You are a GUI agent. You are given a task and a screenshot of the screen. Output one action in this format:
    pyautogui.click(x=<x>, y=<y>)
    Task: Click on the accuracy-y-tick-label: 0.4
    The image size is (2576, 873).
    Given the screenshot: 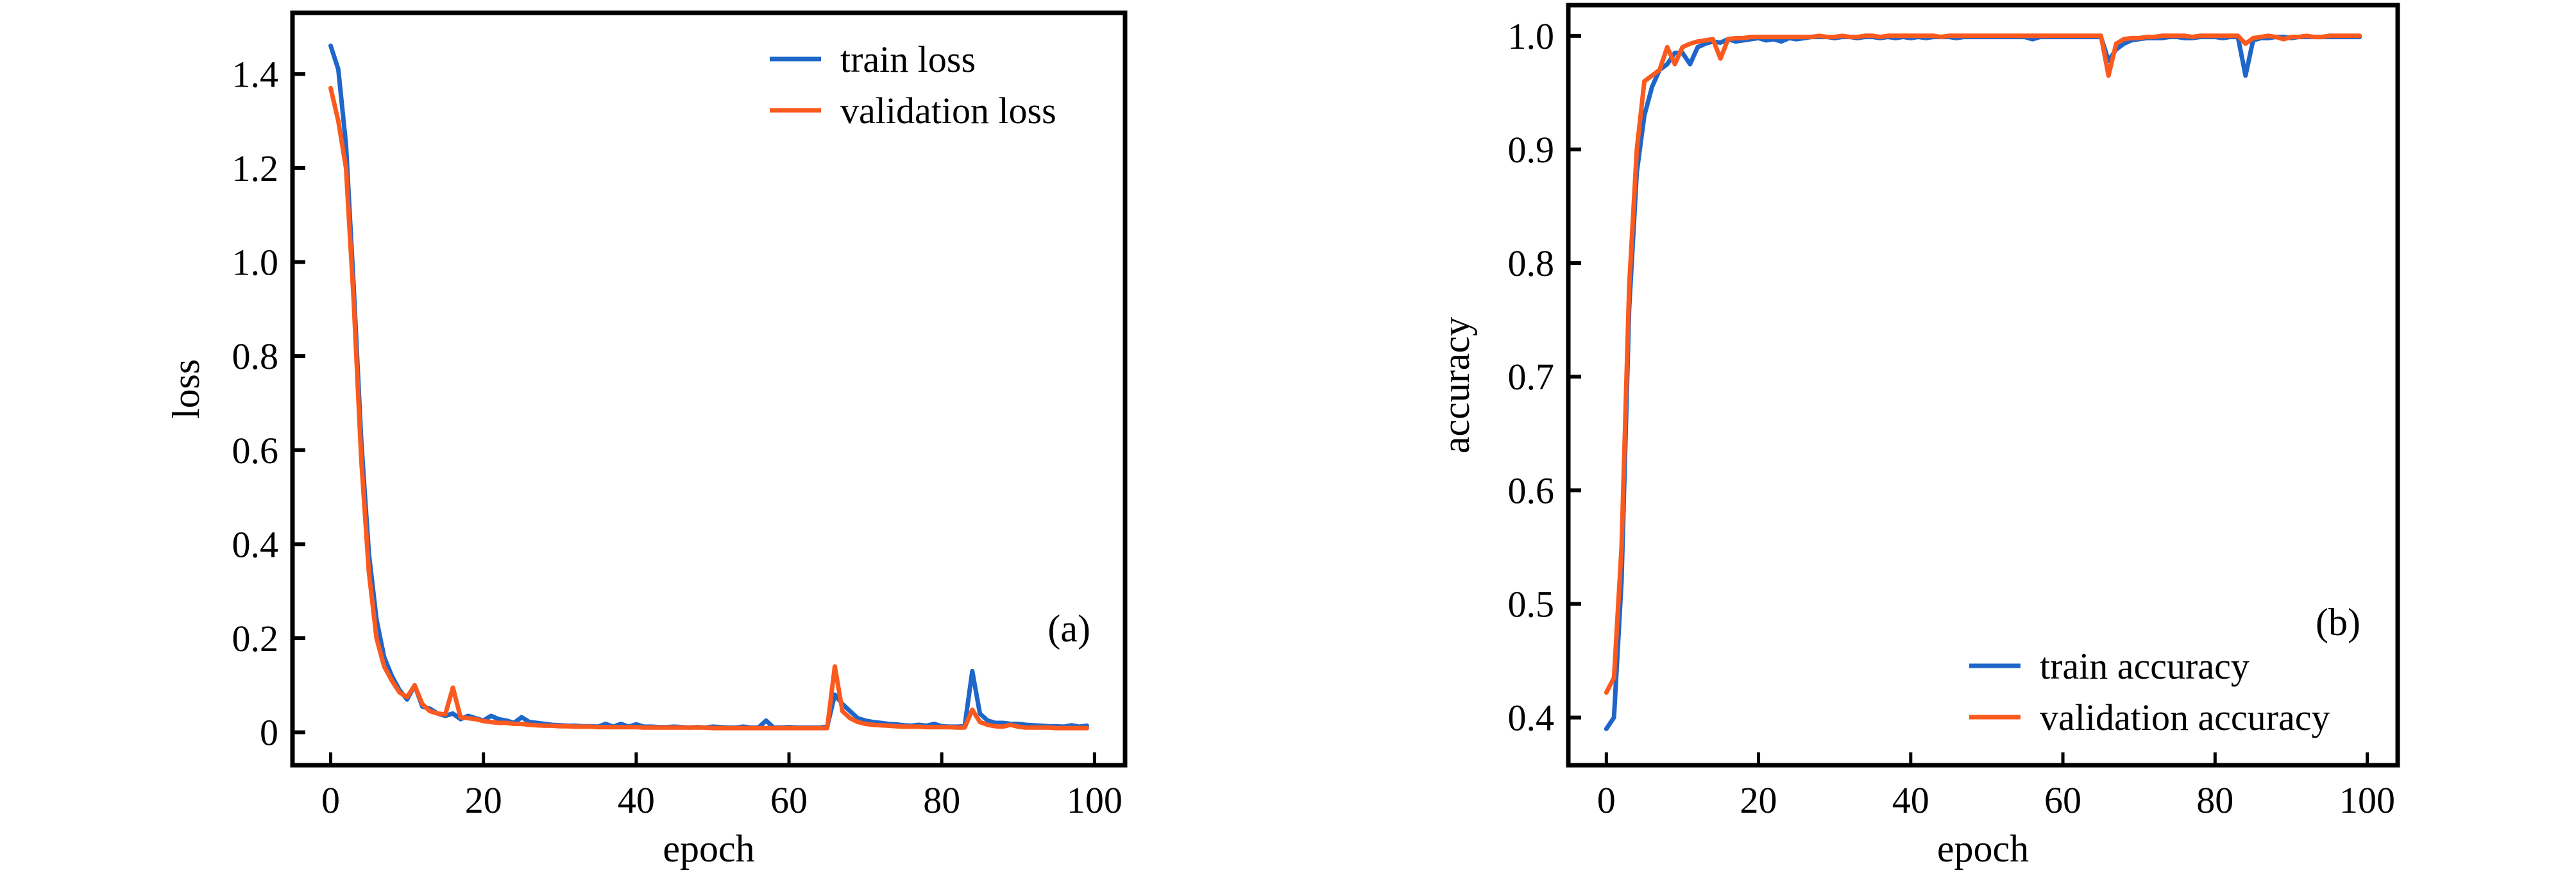 What is the action you would take?
    pyautogui.click(x=1531, y=718)
    